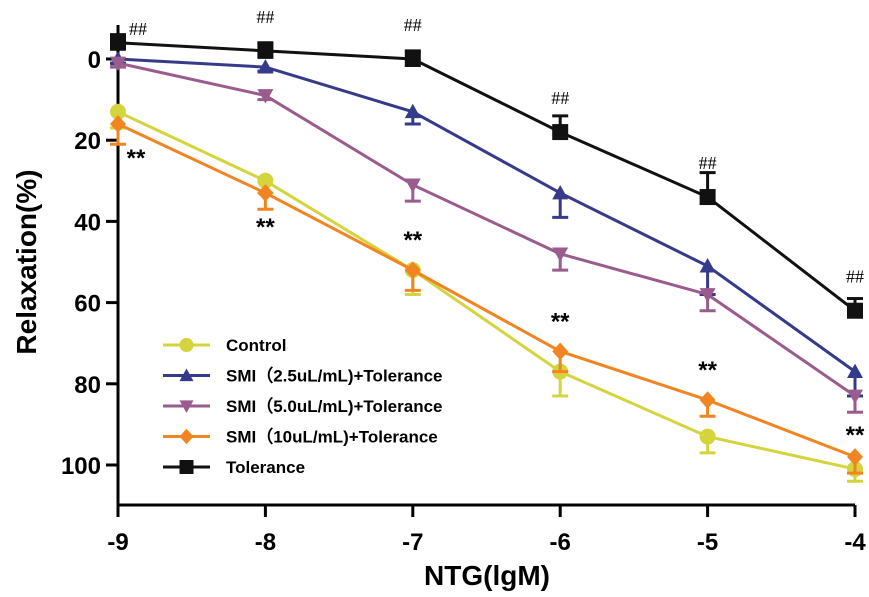 The image size is (869, 597). I want to click on x-tick-label: -5, so click(707, 542).